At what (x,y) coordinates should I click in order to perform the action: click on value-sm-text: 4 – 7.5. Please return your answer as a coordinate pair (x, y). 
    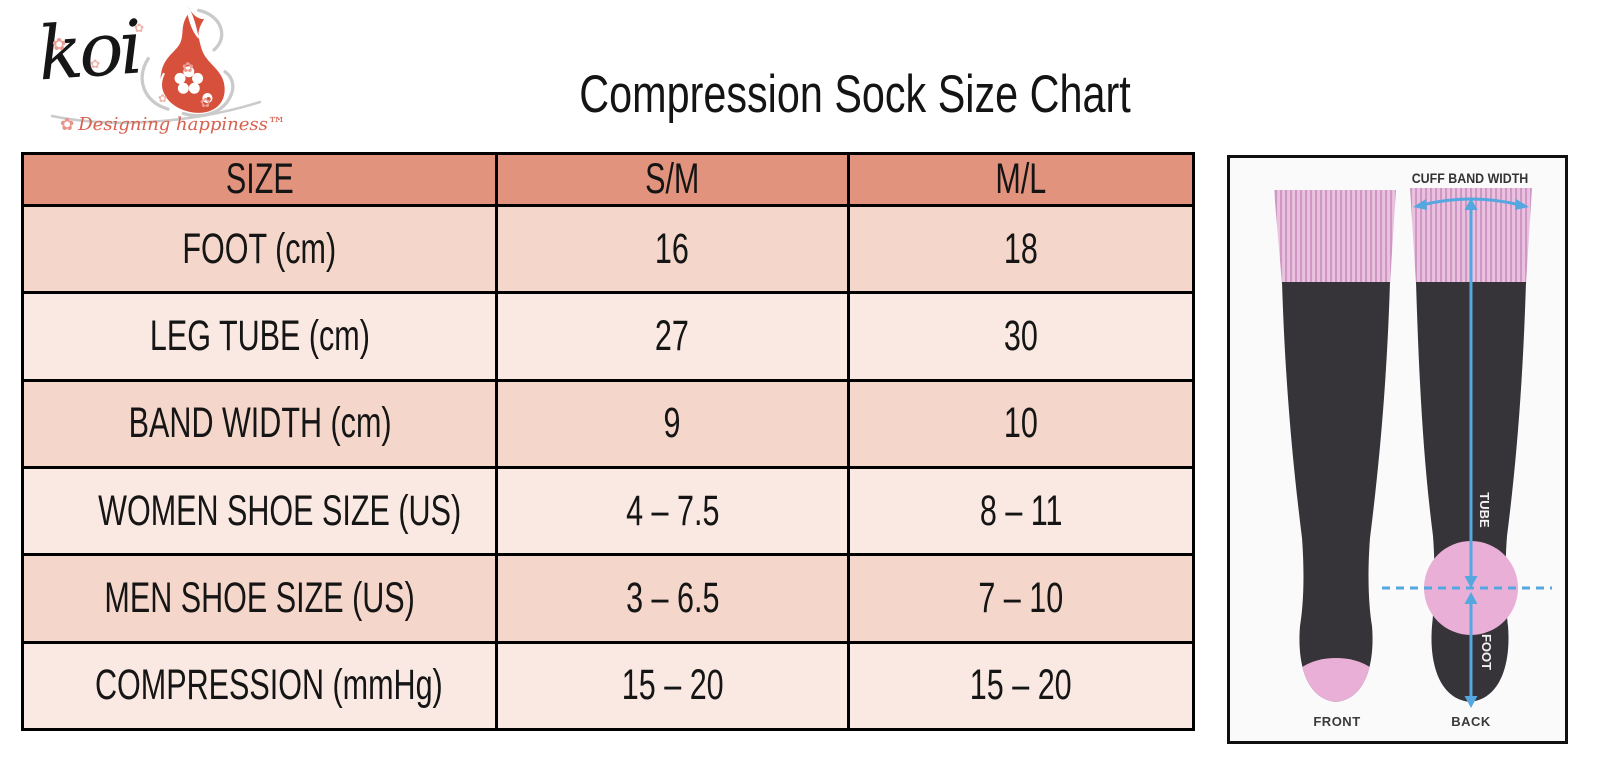
    Looking at the image, I should click on (672, 510).